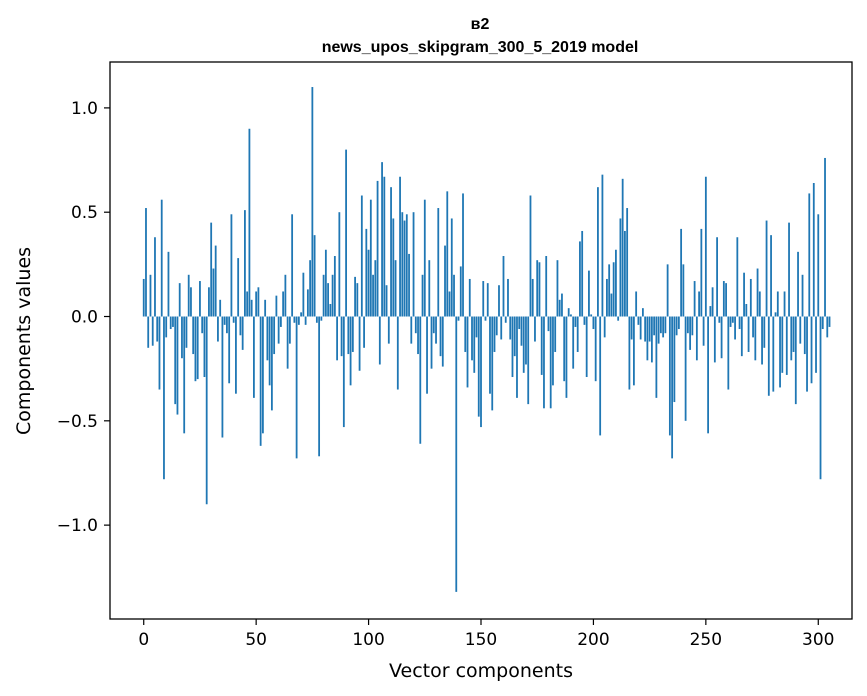 The width and height of the screenshot is (867, 696). Describe the element at coordinates (143, 640) in the screenshot. I see `x-tick-label: 0` at that location.